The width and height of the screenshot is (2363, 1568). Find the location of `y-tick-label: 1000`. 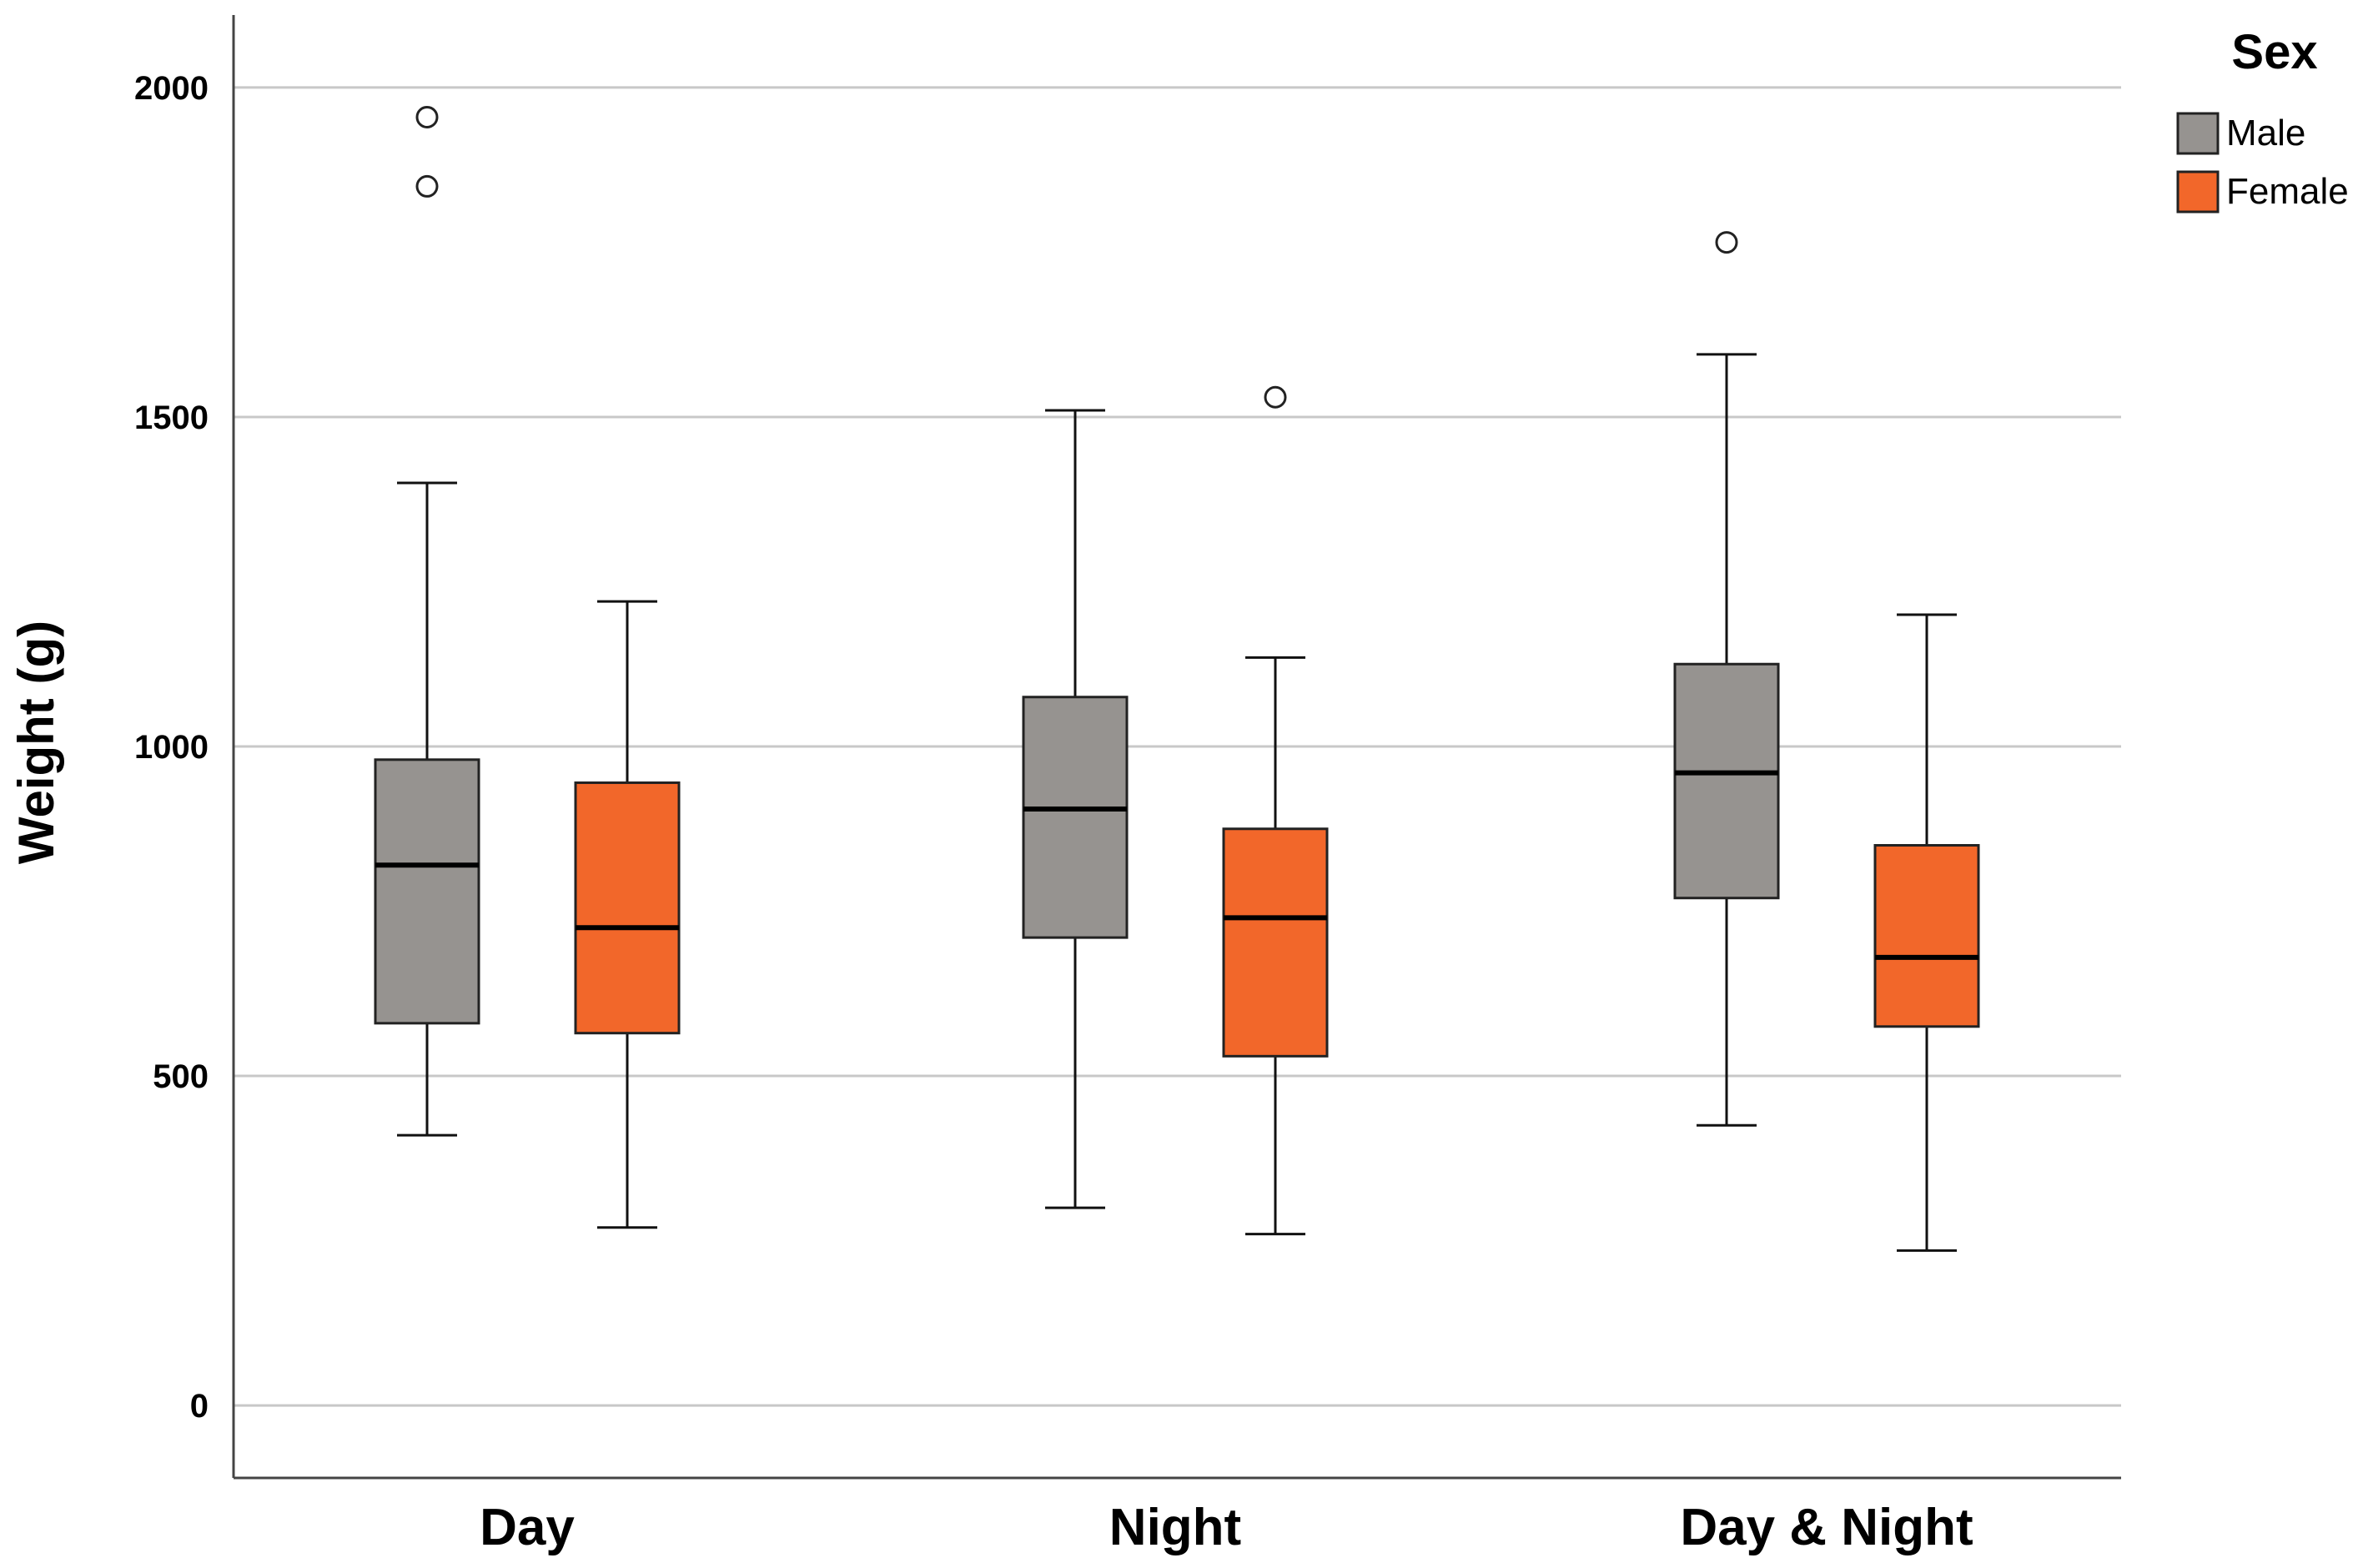

y-tick-label: 1000 is located at coordinates (171, 748).